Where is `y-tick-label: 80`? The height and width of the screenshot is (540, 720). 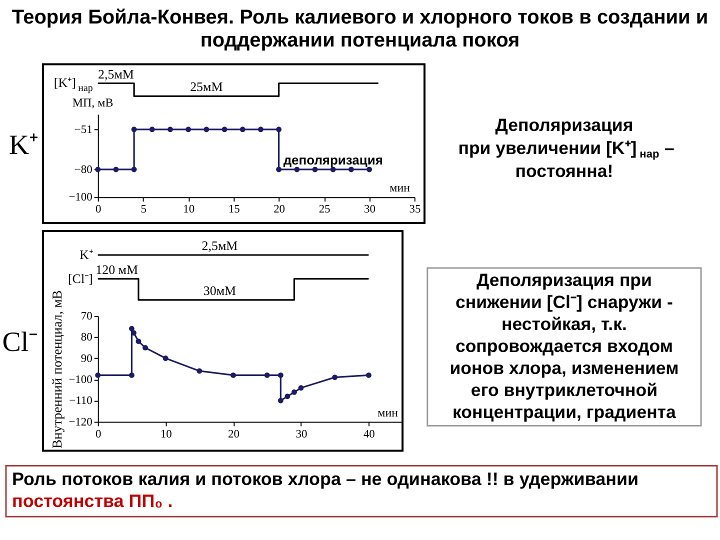 y-tick-label: 80 is located at coordinates (86, 338).